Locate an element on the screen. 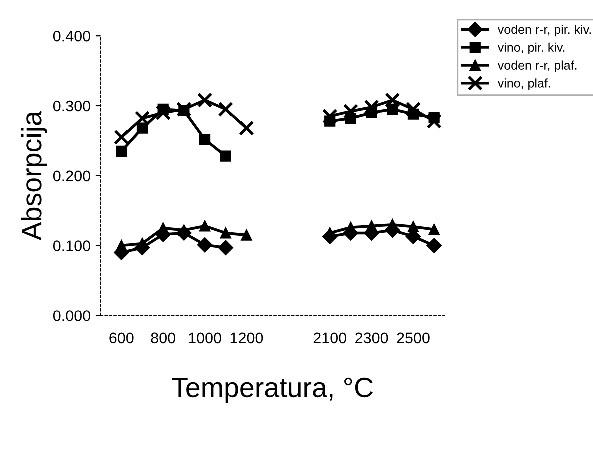  x-tick-label: 1000 is located at coordinates (205, 338).